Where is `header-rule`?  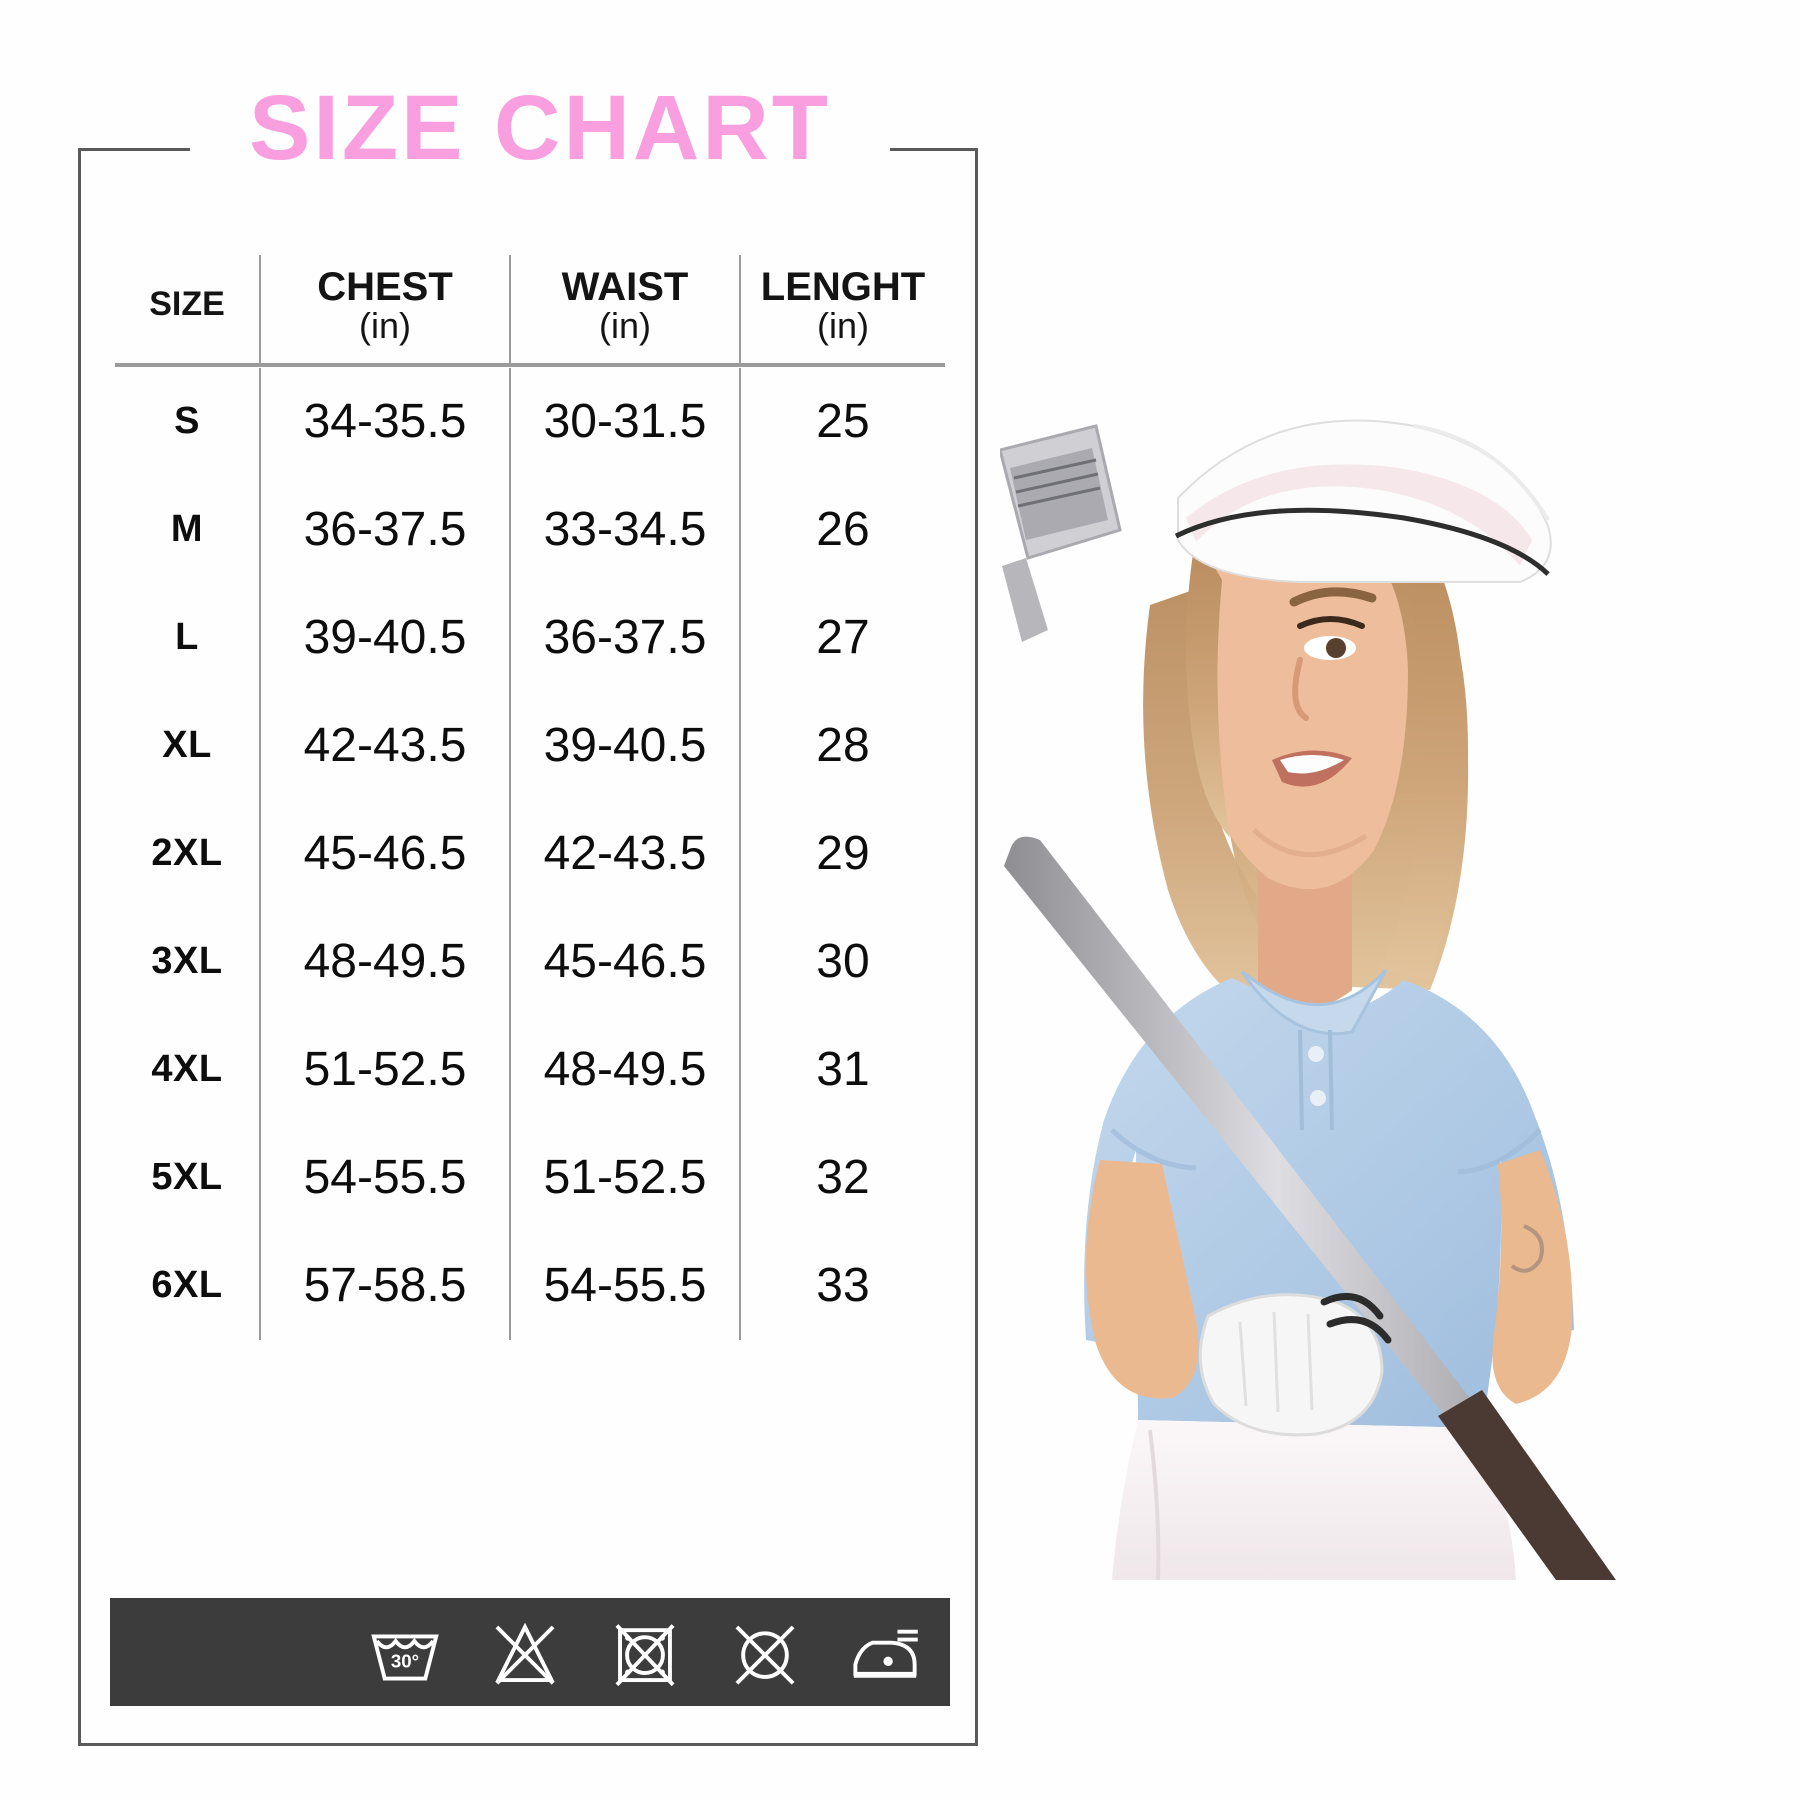 header-rule is located at coordinates (530, 365).